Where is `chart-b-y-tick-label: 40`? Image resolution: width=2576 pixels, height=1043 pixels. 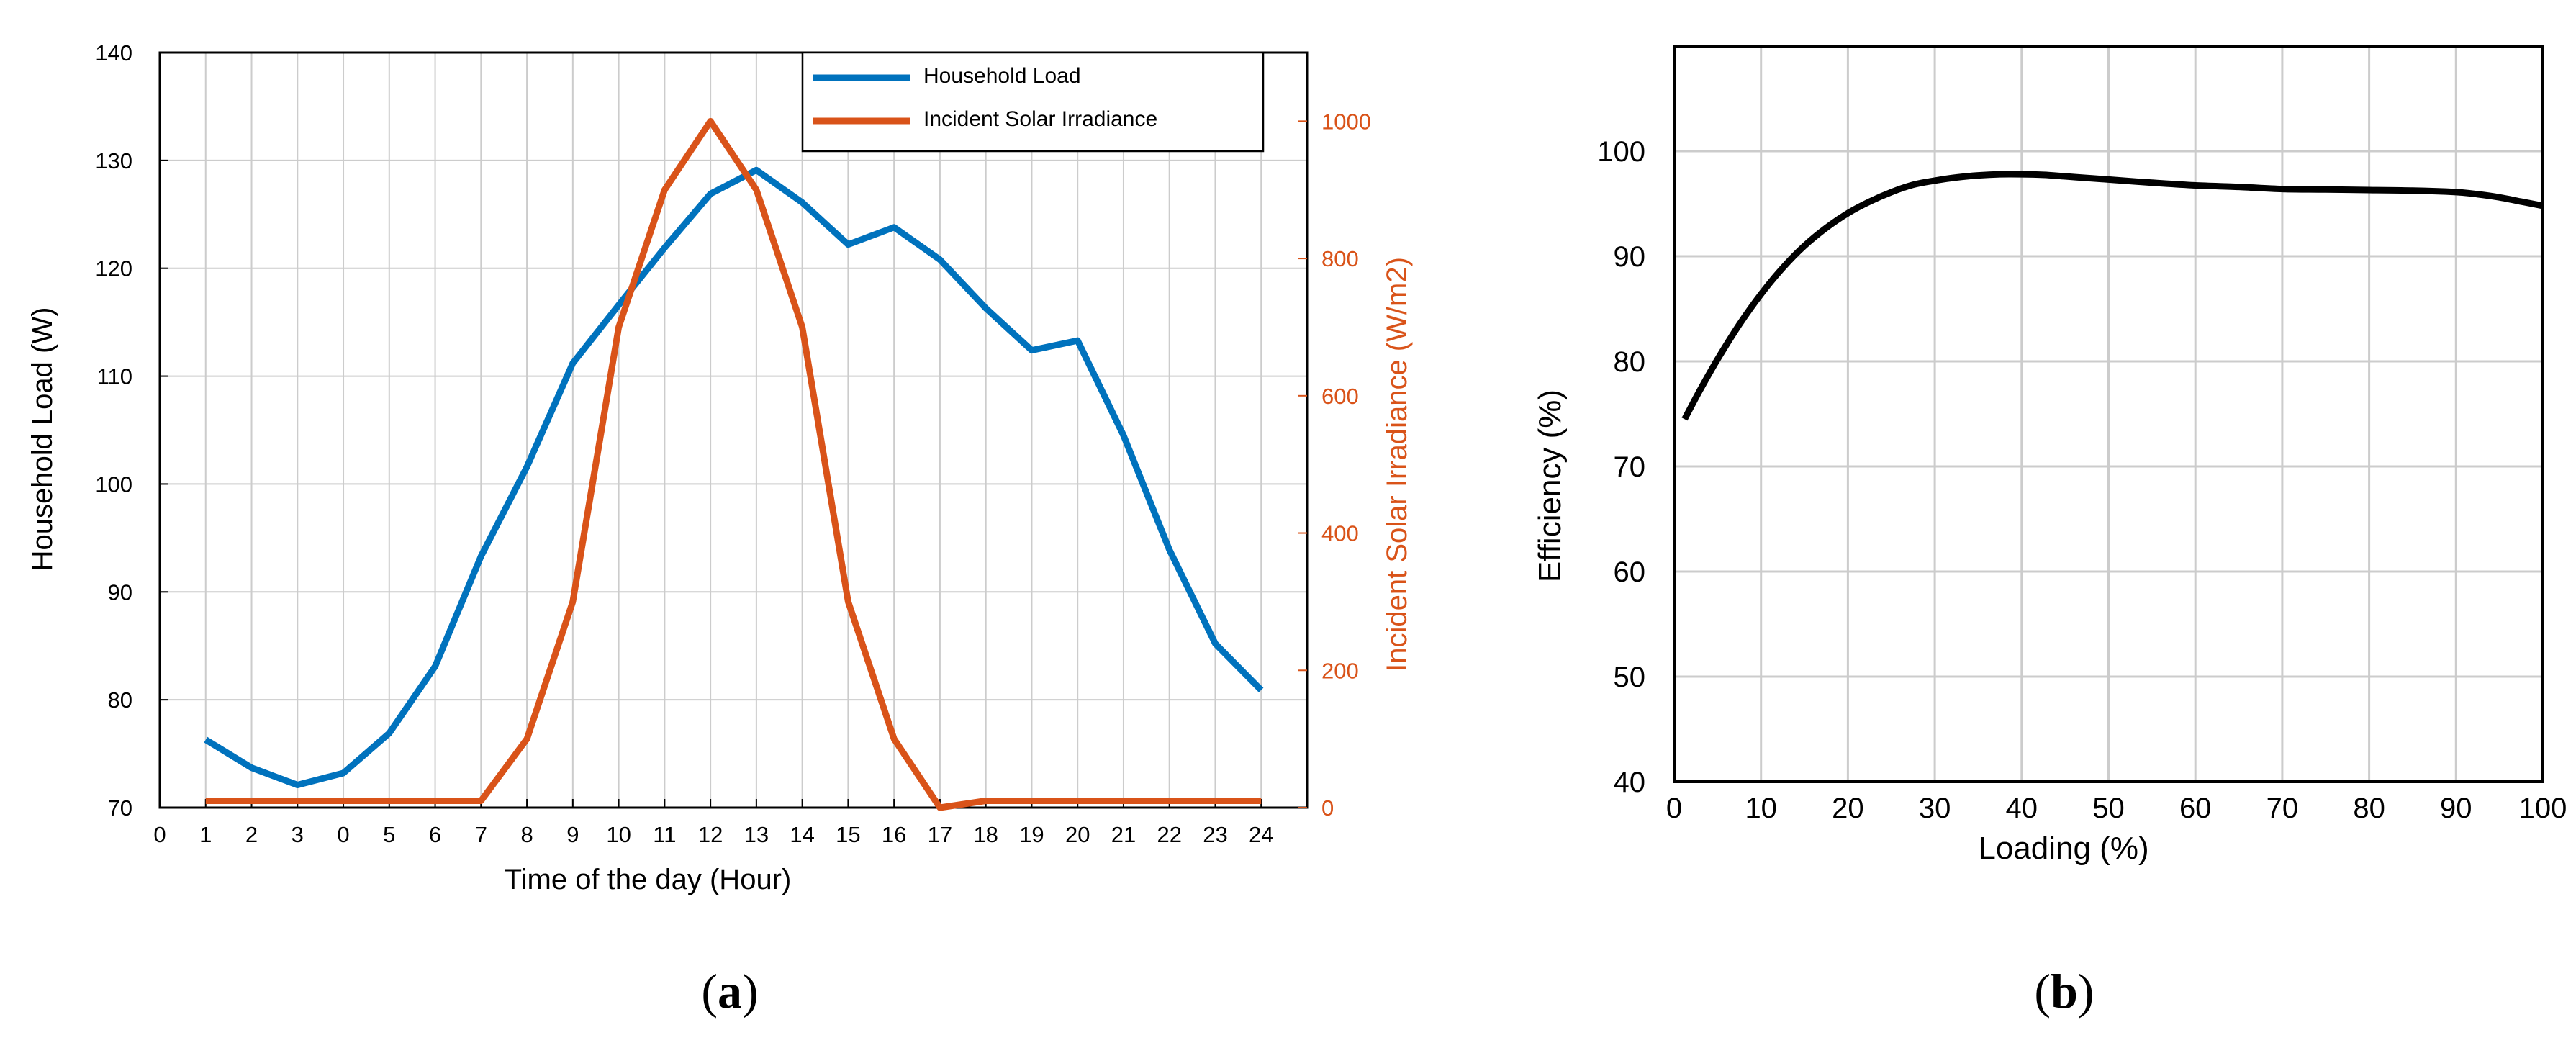 chart-b-y-tick-label: 40 is located at coordinates (1630, 782).